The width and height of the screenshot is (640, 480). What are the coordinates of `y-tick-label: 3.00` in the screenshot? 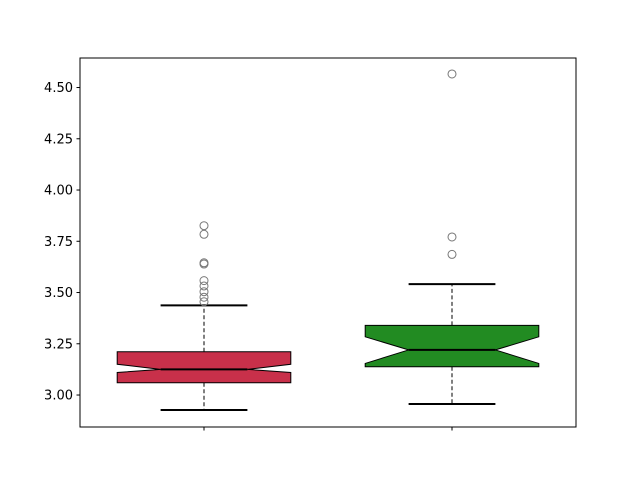 It's located at (58, 396).